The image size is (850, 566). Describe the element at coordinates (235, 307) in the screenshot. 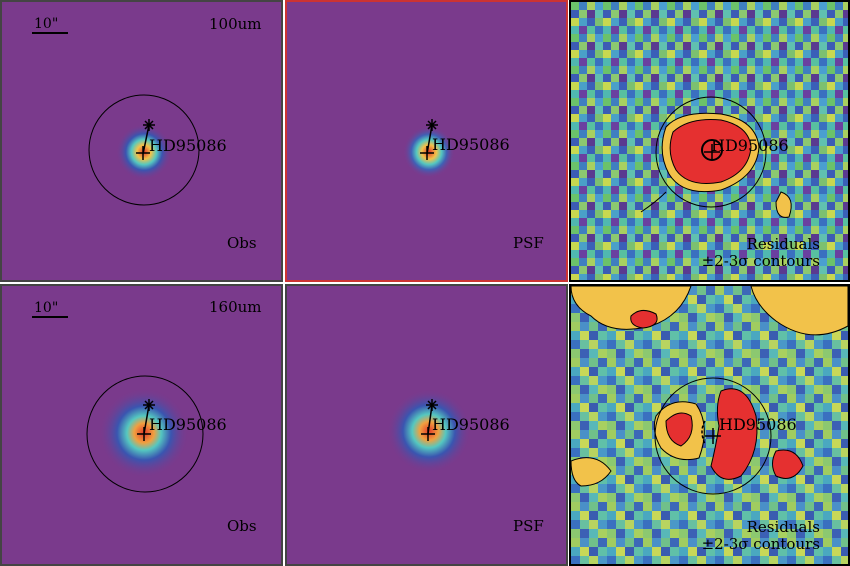

I see `band-label: 160um` at that location.